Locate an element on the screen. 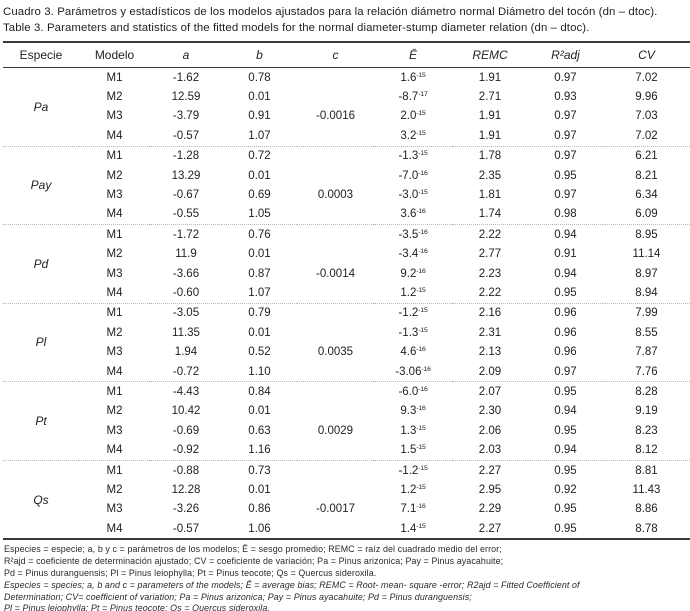 This screenshot has height=611, width=690. cell-b: 0.78 is located at coordinates (259, 77).